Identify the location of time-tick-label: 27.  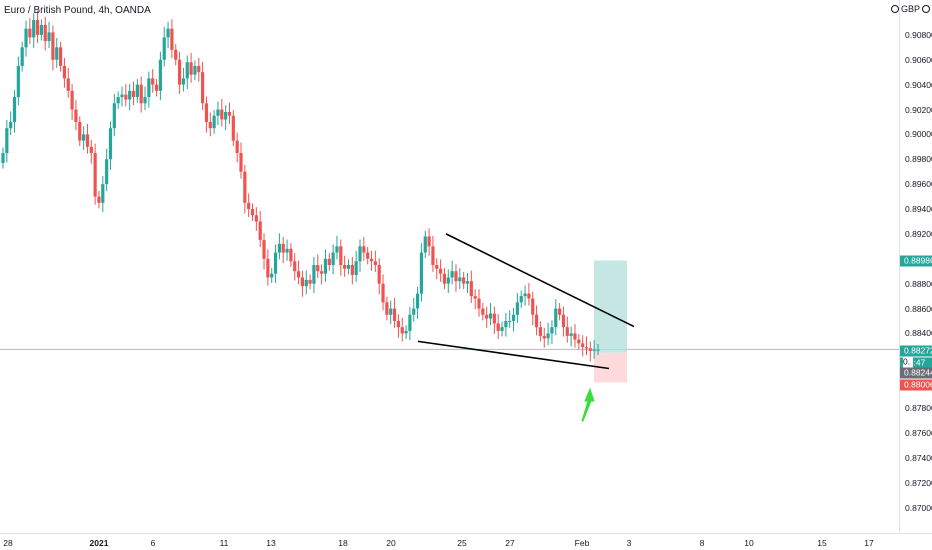
(510, 543).